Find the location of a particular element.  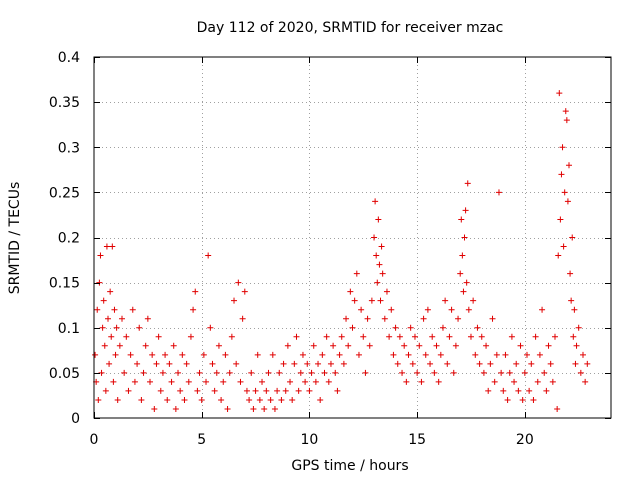

x-tick-label: 20 is located at coordinates (525, 440).